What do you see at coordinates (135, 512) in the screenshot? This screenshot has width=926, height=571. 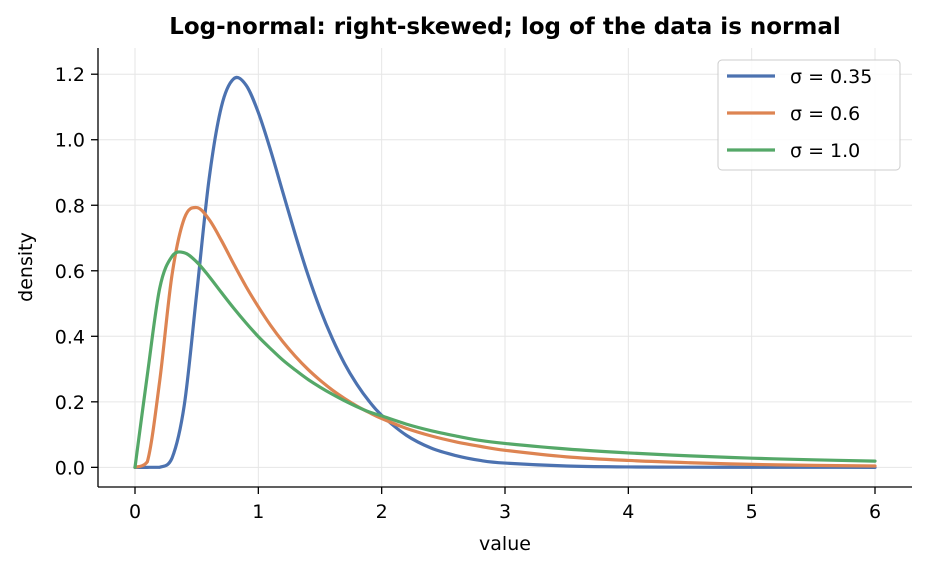 I see `x-tick-label: 0` at bounding box center [135, 512].